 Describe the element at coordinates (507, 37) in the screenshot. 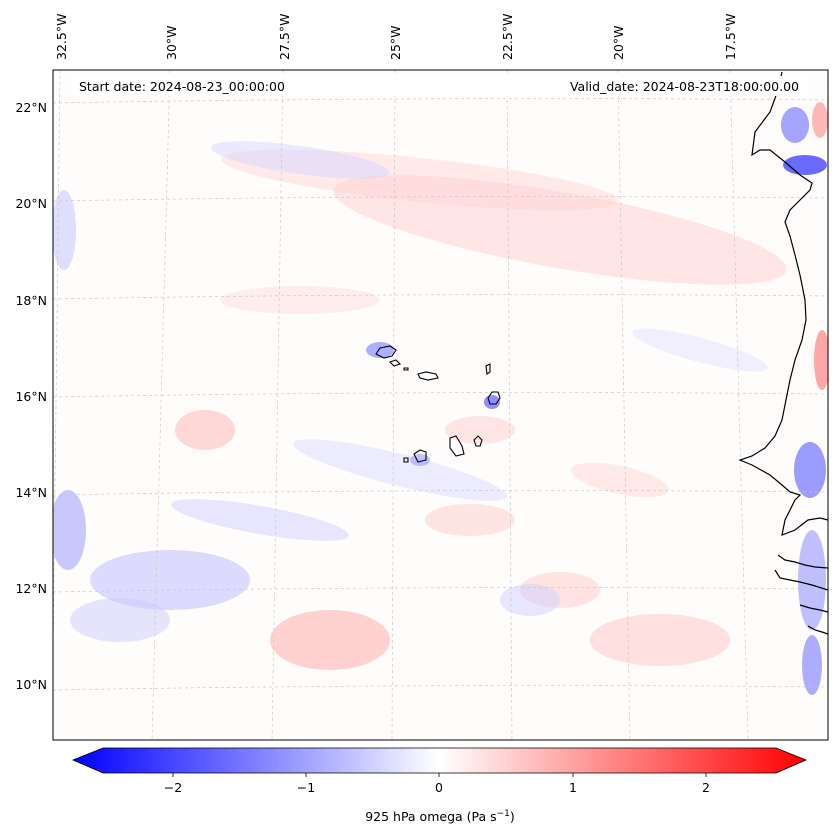

I see `lon-label: 22.5°W` at that location.